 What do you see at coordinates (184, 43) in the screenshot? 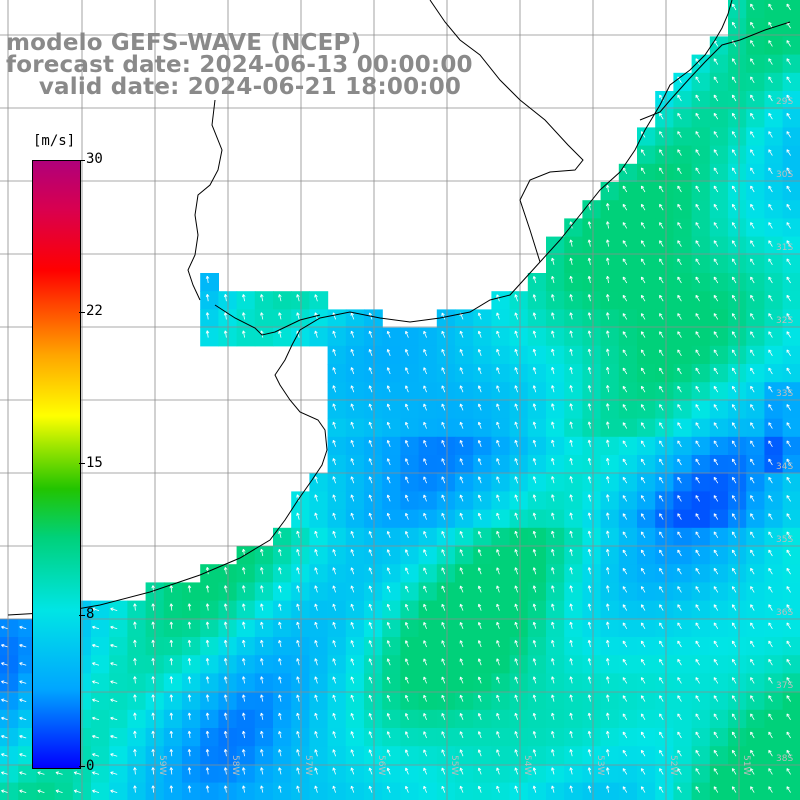
I see `title-model: modelo GEFS-WAVE (NCEP)` at bounding box center [184, 43].